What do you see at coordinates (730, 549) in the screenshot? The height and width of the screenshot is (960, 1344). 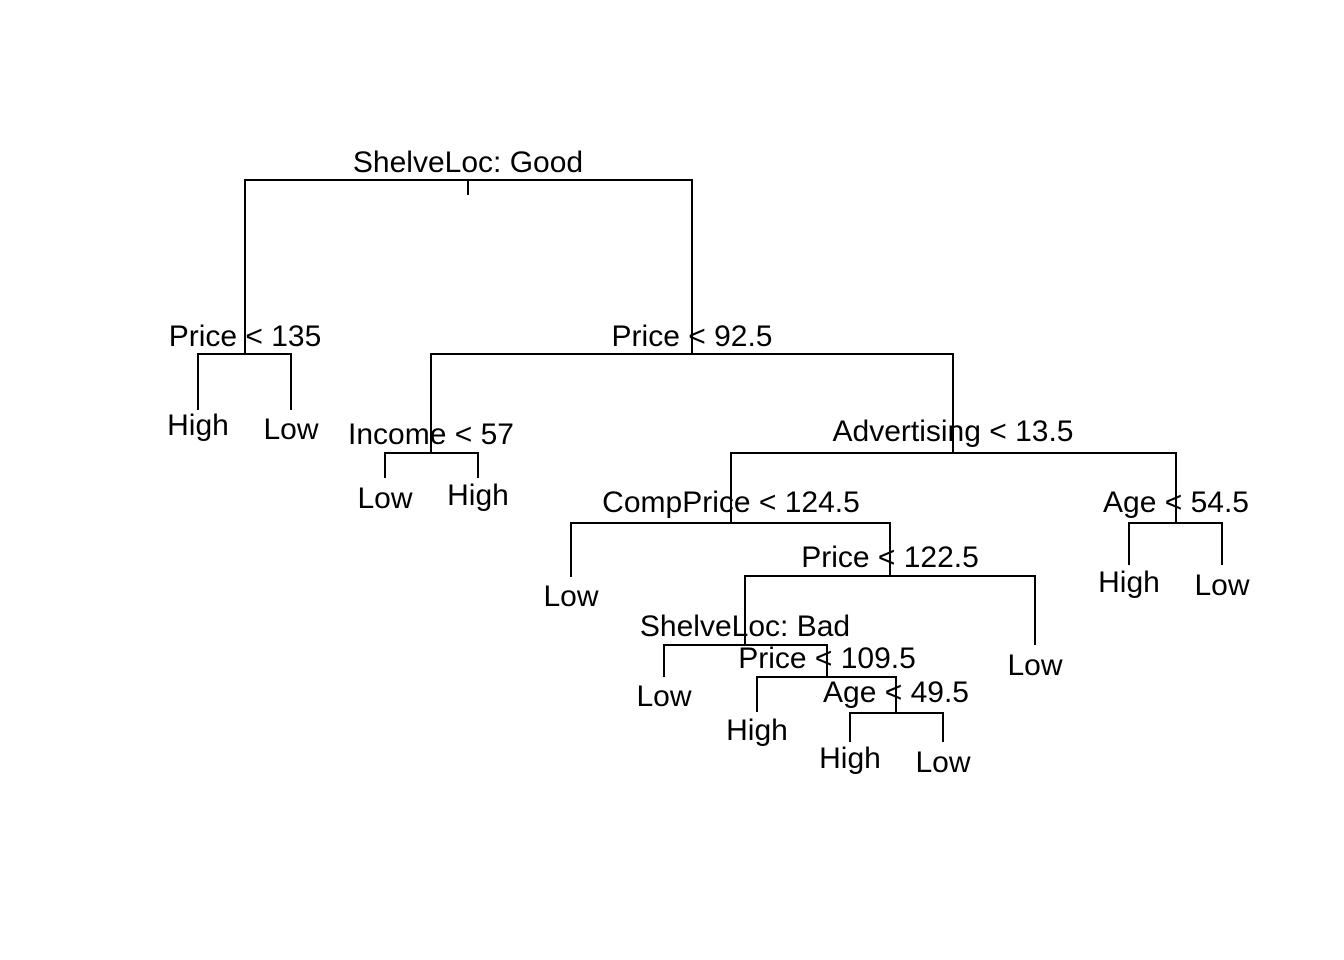 I see `edge-compprice-split` at bounding box center [730, 549].